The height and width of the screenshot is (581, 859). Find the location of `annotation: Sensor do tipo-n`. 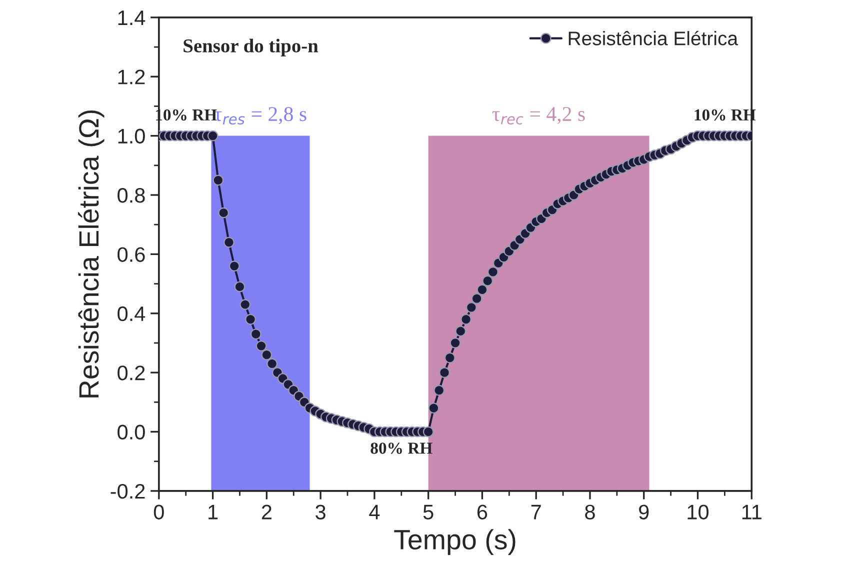

annotation: Sensor do tipo-n is located at coordinates (251, 47).